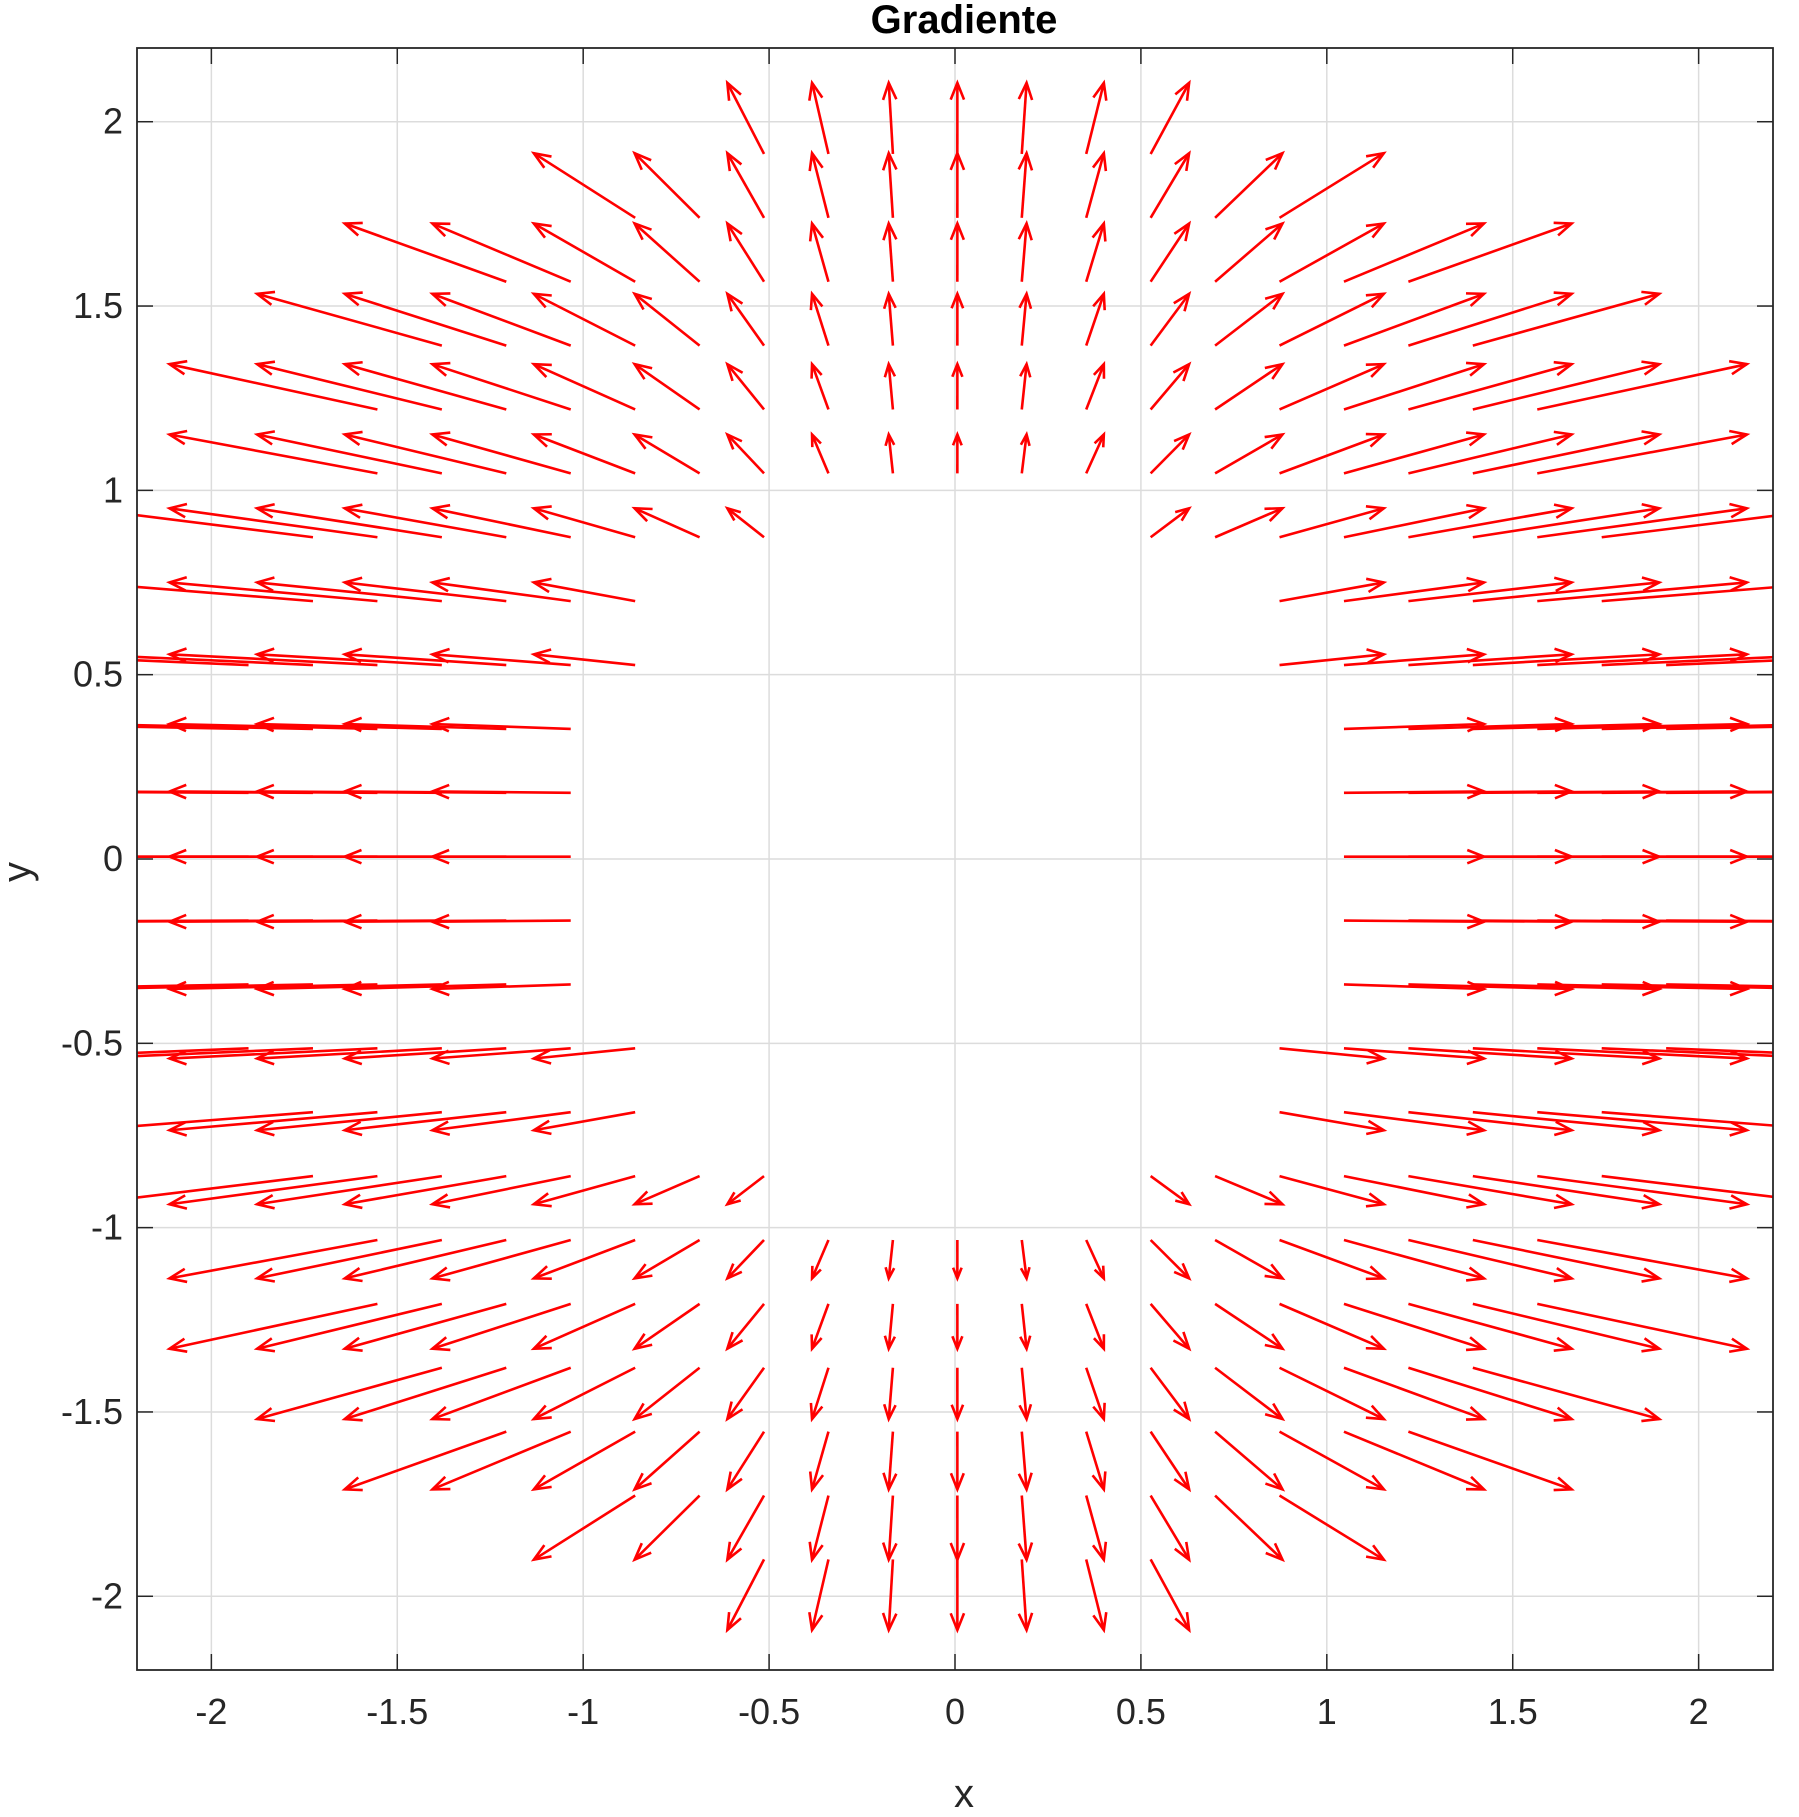 The image size is (1799, 1817). I want to click on x-tick-label: -2, so click(211, 1711).